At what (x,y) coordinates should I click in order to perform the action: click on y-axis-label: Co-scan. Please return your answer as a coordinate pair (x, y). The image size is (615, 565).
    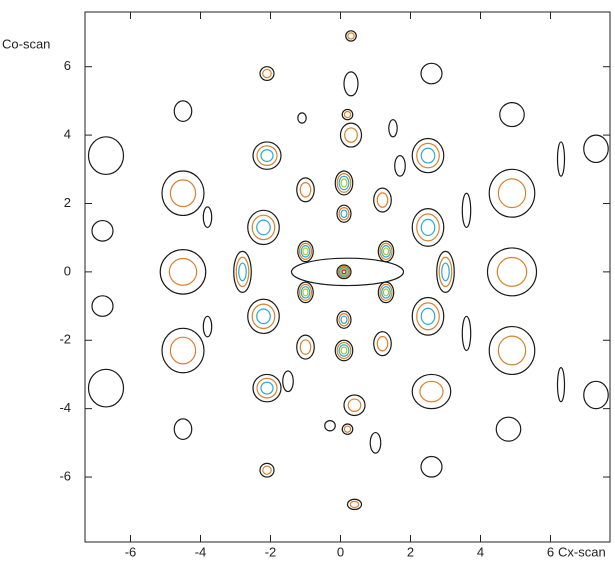
    Looking at the image, I should click on (26, 43).